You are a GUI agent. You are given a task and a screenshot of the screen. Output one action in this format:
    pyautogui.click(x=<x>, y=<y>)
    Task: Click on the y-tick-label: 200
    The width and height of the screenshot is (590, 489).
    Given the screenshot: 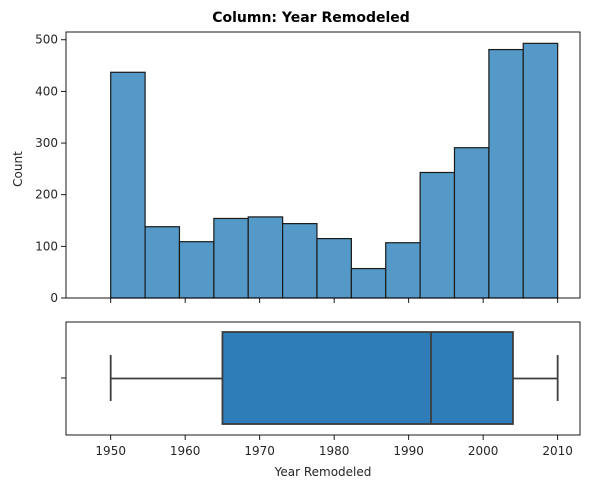 What is the action you would take?
    pyautogui.click(x=46, y=195)
    